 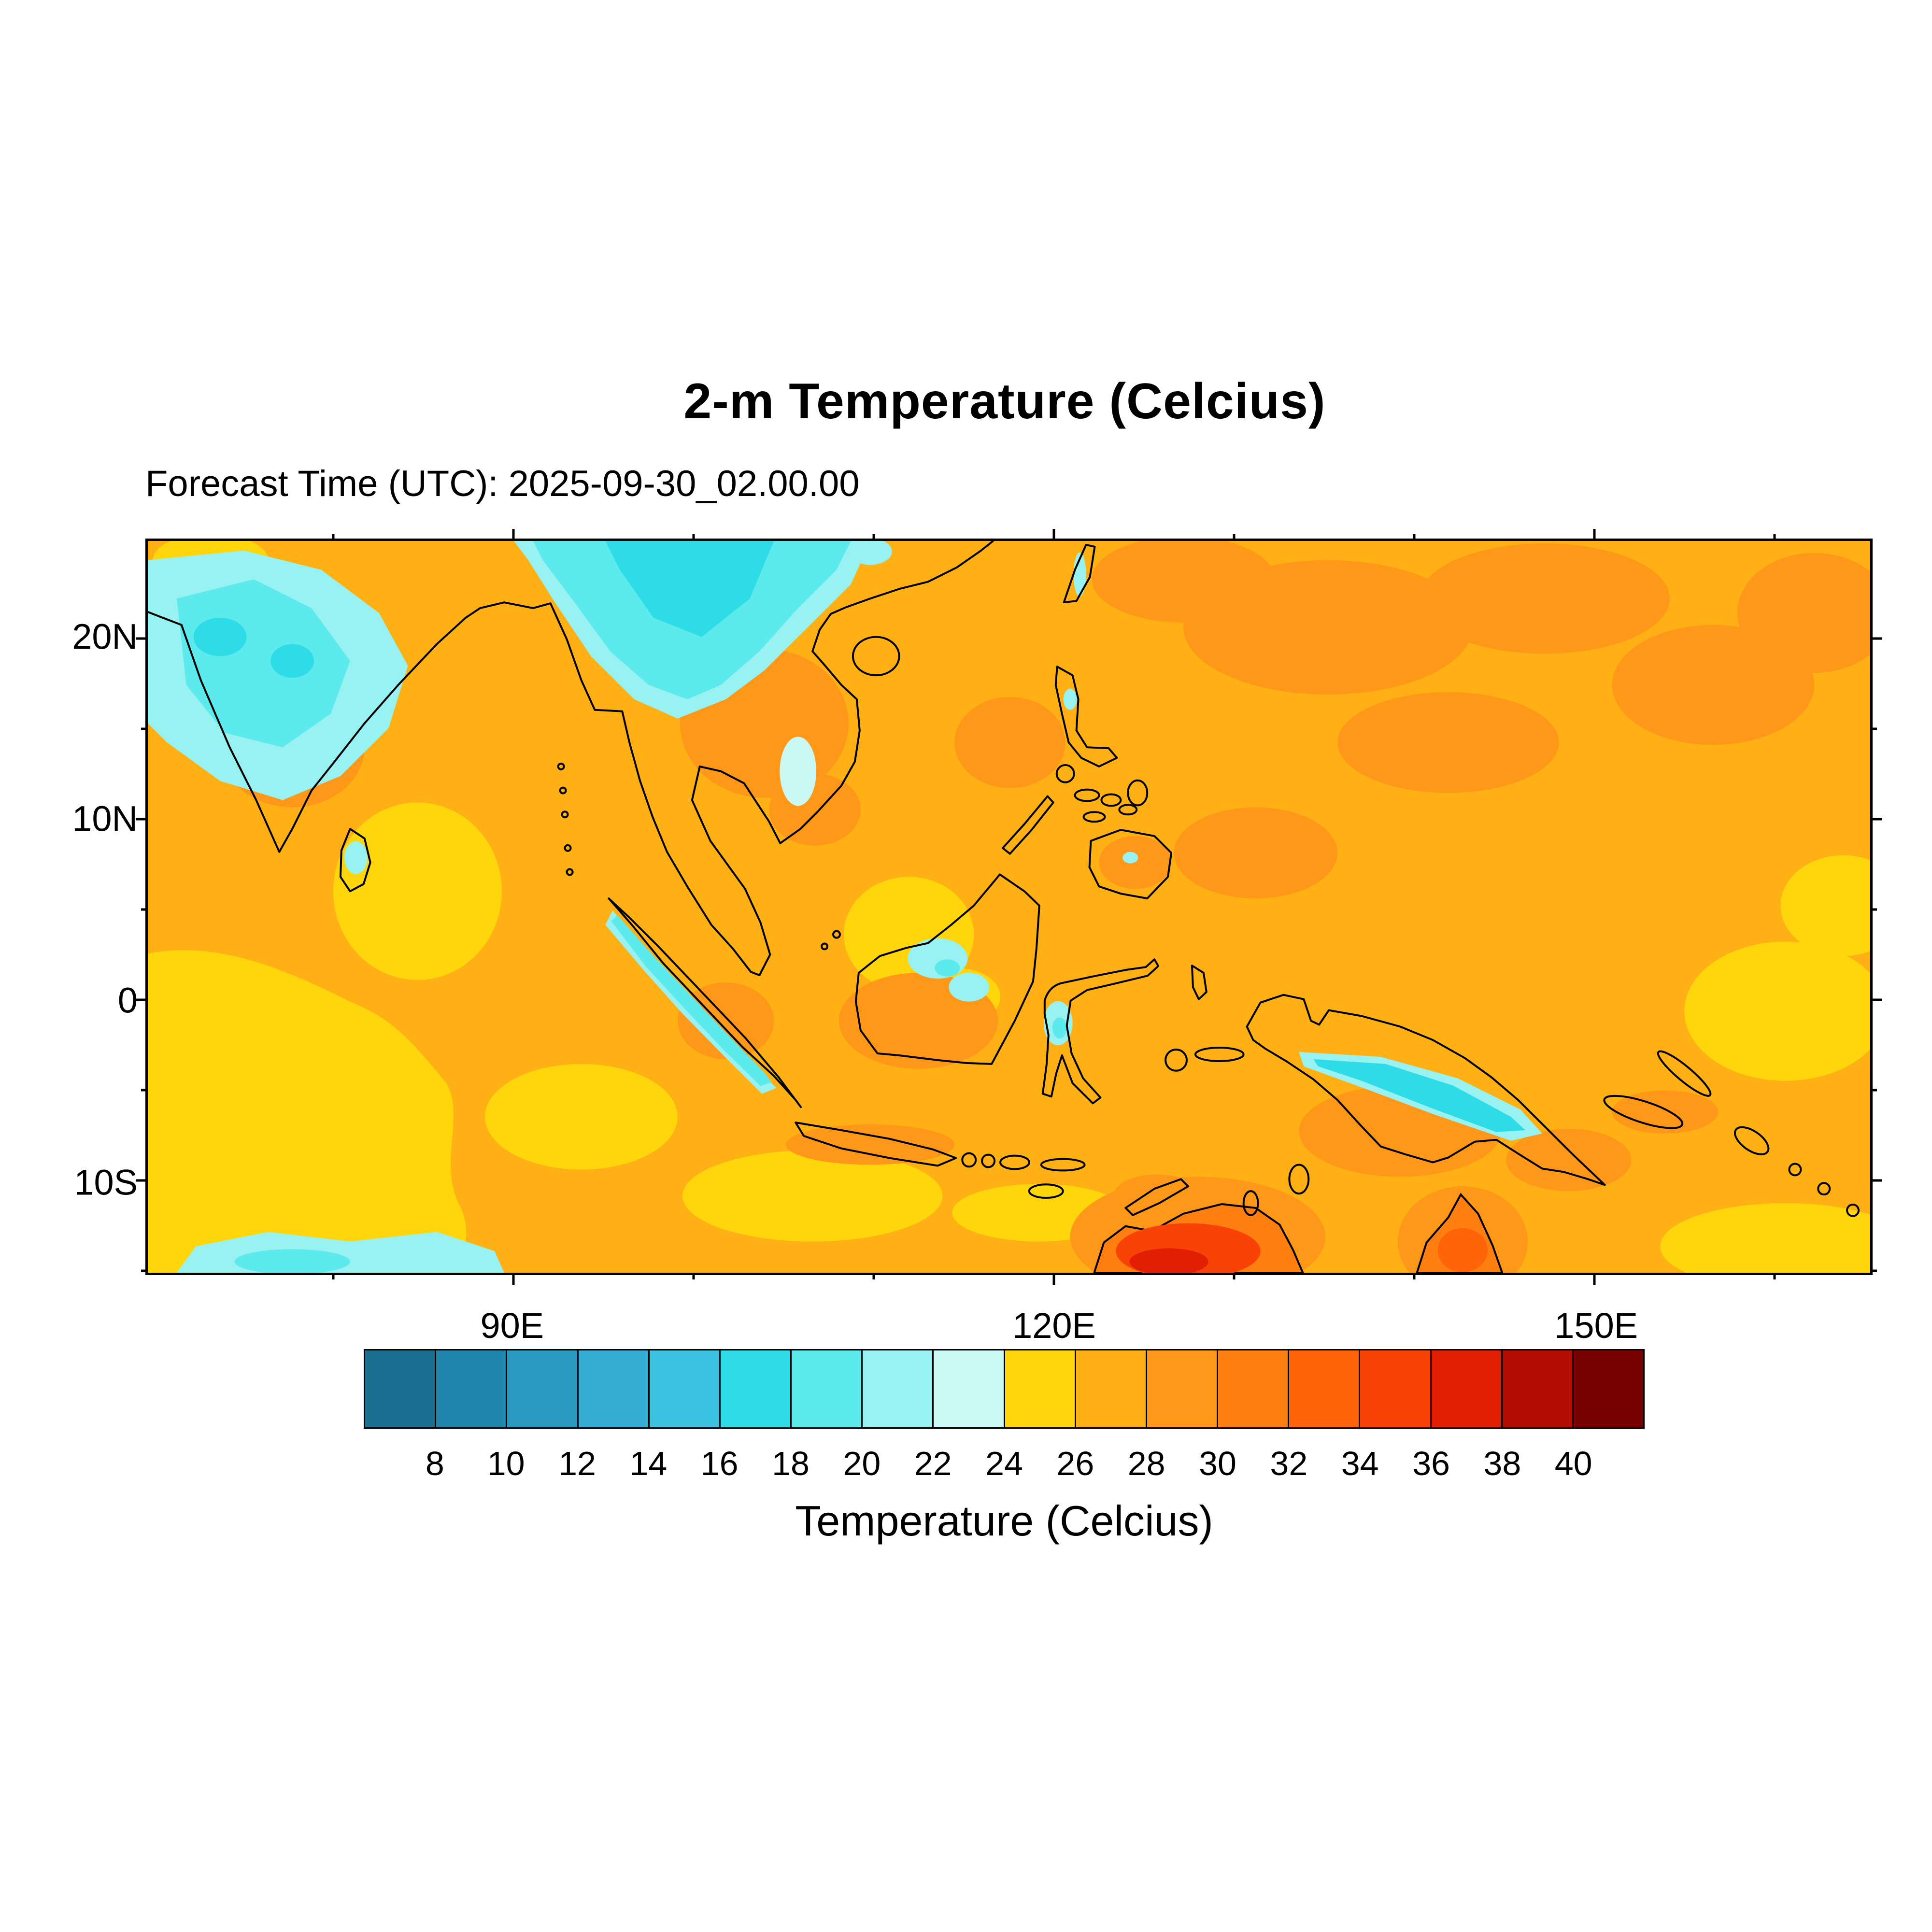 I want to click on colorbar-tick-label: 36, so click(x=1431, y=1463).